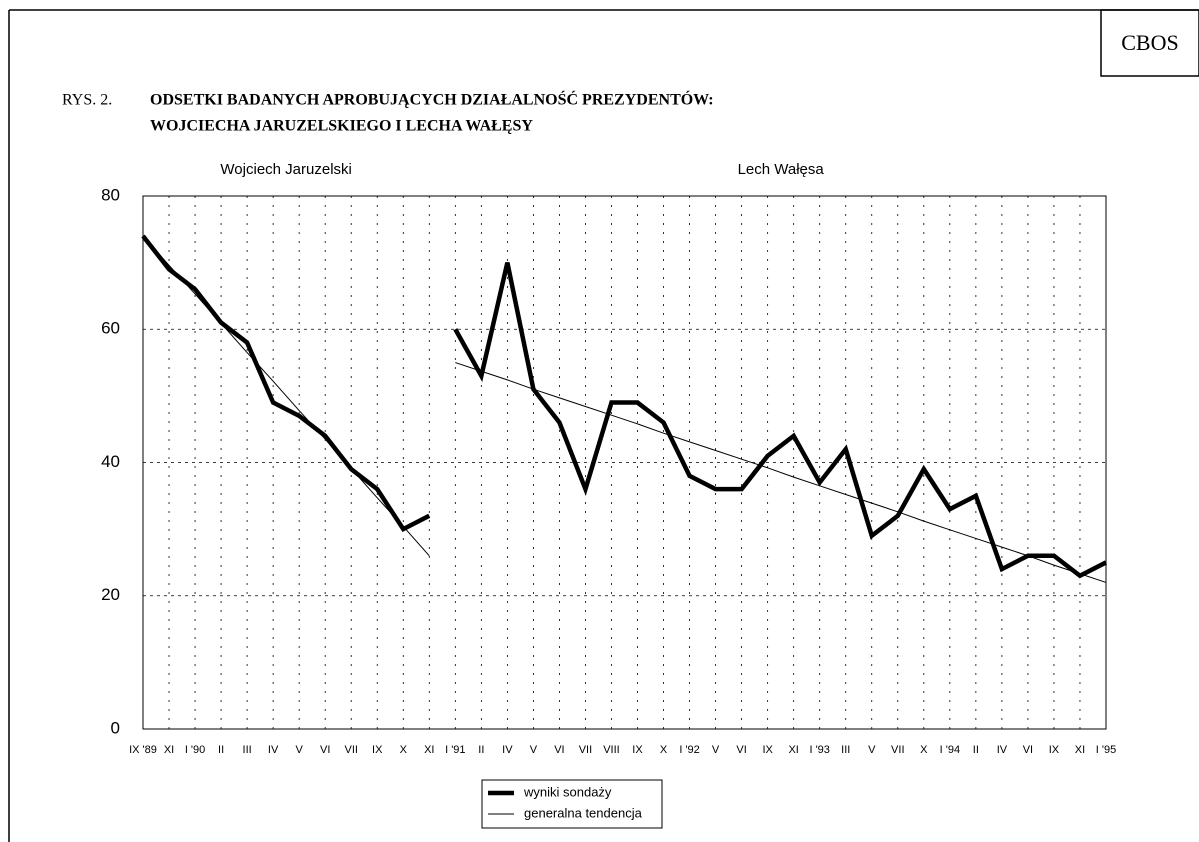 The width and height of the screenshot is (1199, 842). Describe the element at coordinates (567, 791) in the screenshot. I see `legend-label: wyniki sondaży` at that location.